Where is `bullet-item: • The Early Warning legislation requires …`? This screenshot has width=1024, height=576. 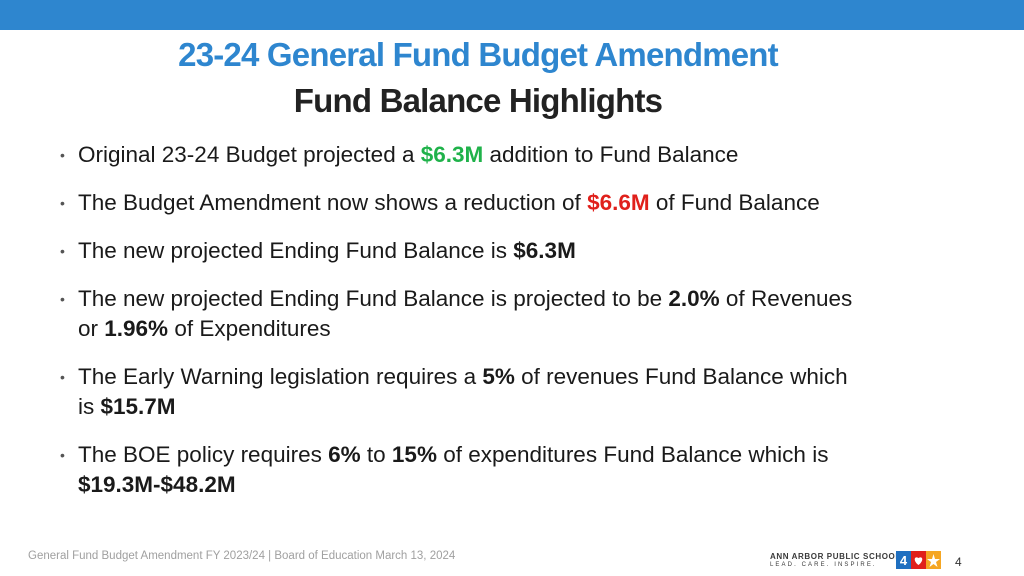
bullet-item: • The Early Warning legislation requires … is located at coordinates (454, 391).